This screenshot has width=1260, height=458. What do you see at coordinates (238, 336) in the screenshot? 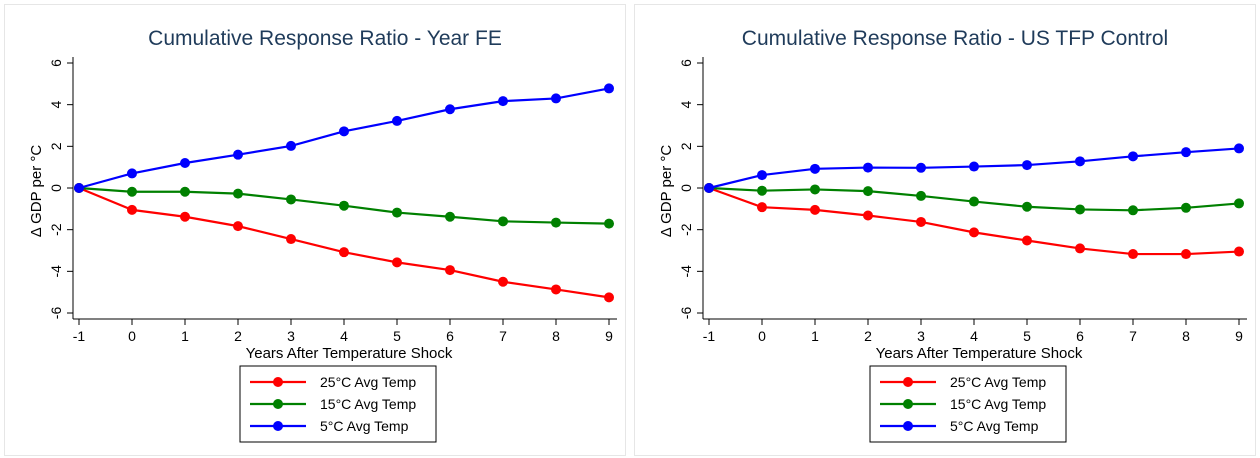
I see `x-tick-label: 2` at bounding box center [238, 336].